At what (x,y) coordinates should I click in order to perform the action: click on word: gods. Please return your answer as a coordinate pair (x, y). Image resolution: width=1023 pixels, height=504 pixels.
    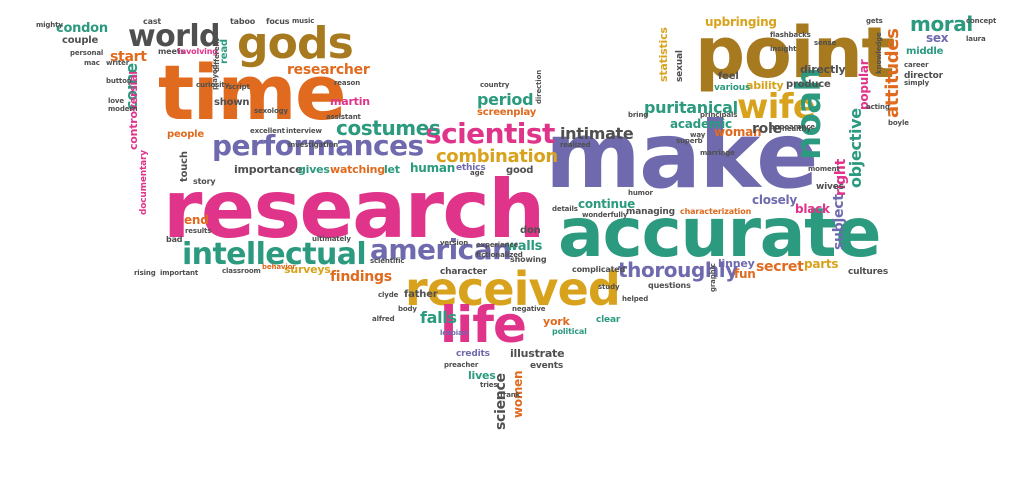
    Looking at the image, I should click on (295, 43).